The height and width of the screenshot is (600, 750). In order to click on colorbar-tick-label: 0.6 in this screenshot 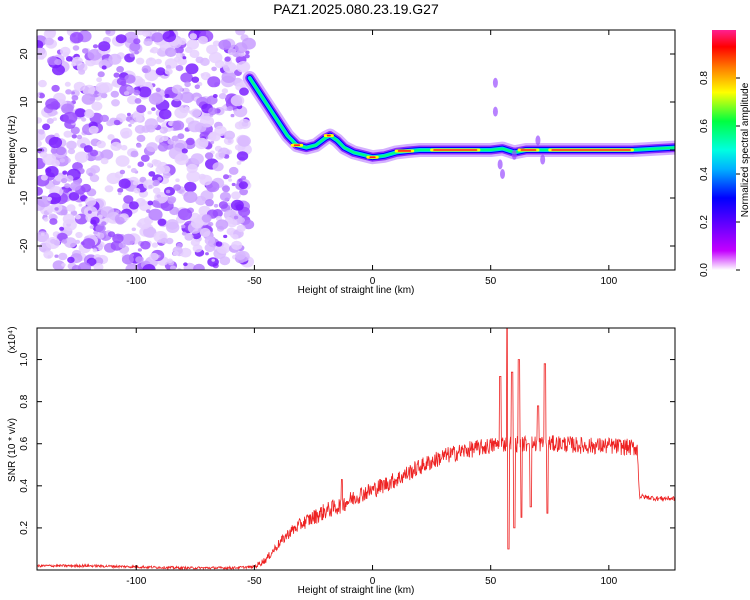, I will do `click(704, 126)`.